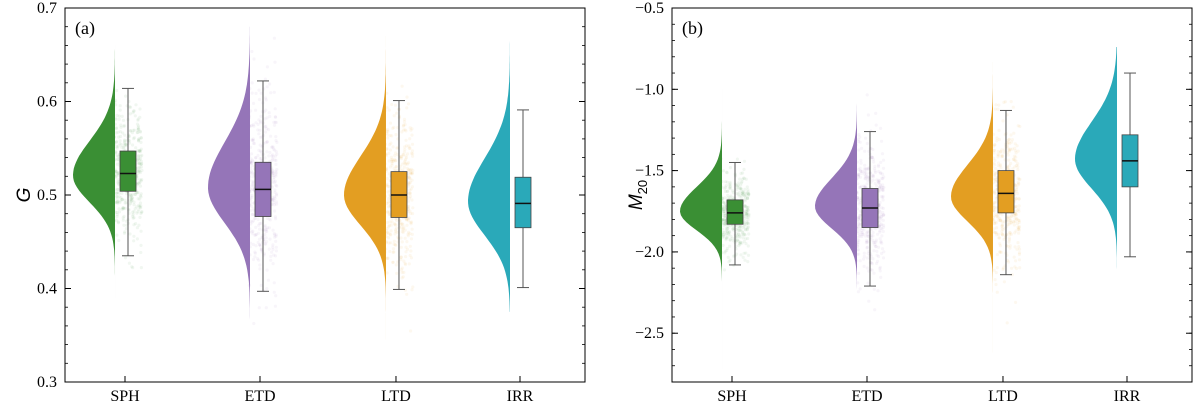  I want to click on panel-a-label: (a), so click(85, 28).